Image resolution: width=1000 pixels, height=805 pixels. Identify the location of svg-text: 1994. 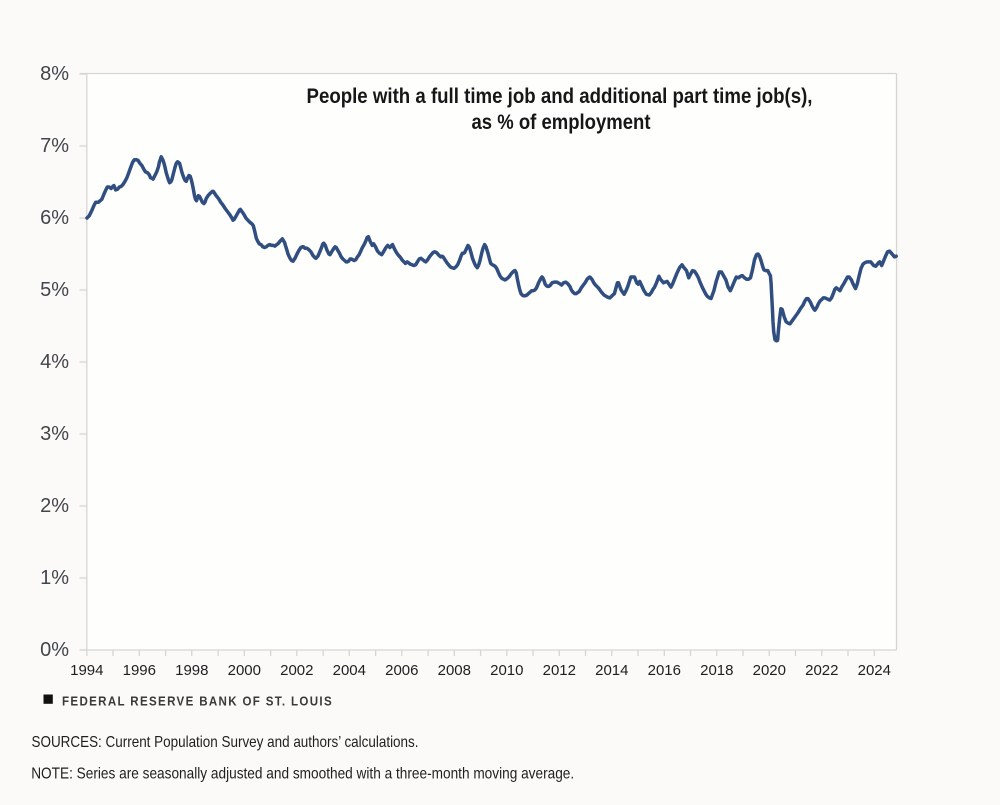
(86, 670).